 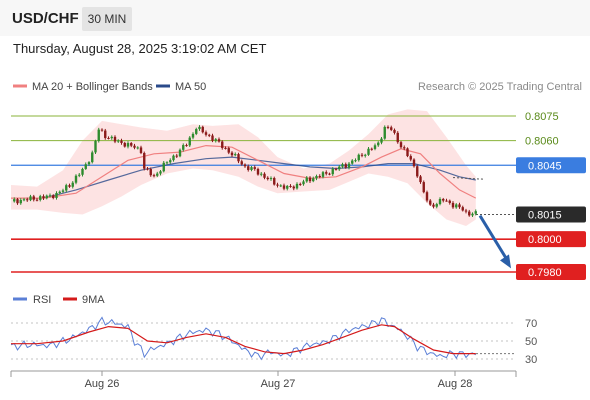 What do you see at coordinates (243, 338) in the screenshot?
I see `rsi-line` at bounding box center [243, 338].